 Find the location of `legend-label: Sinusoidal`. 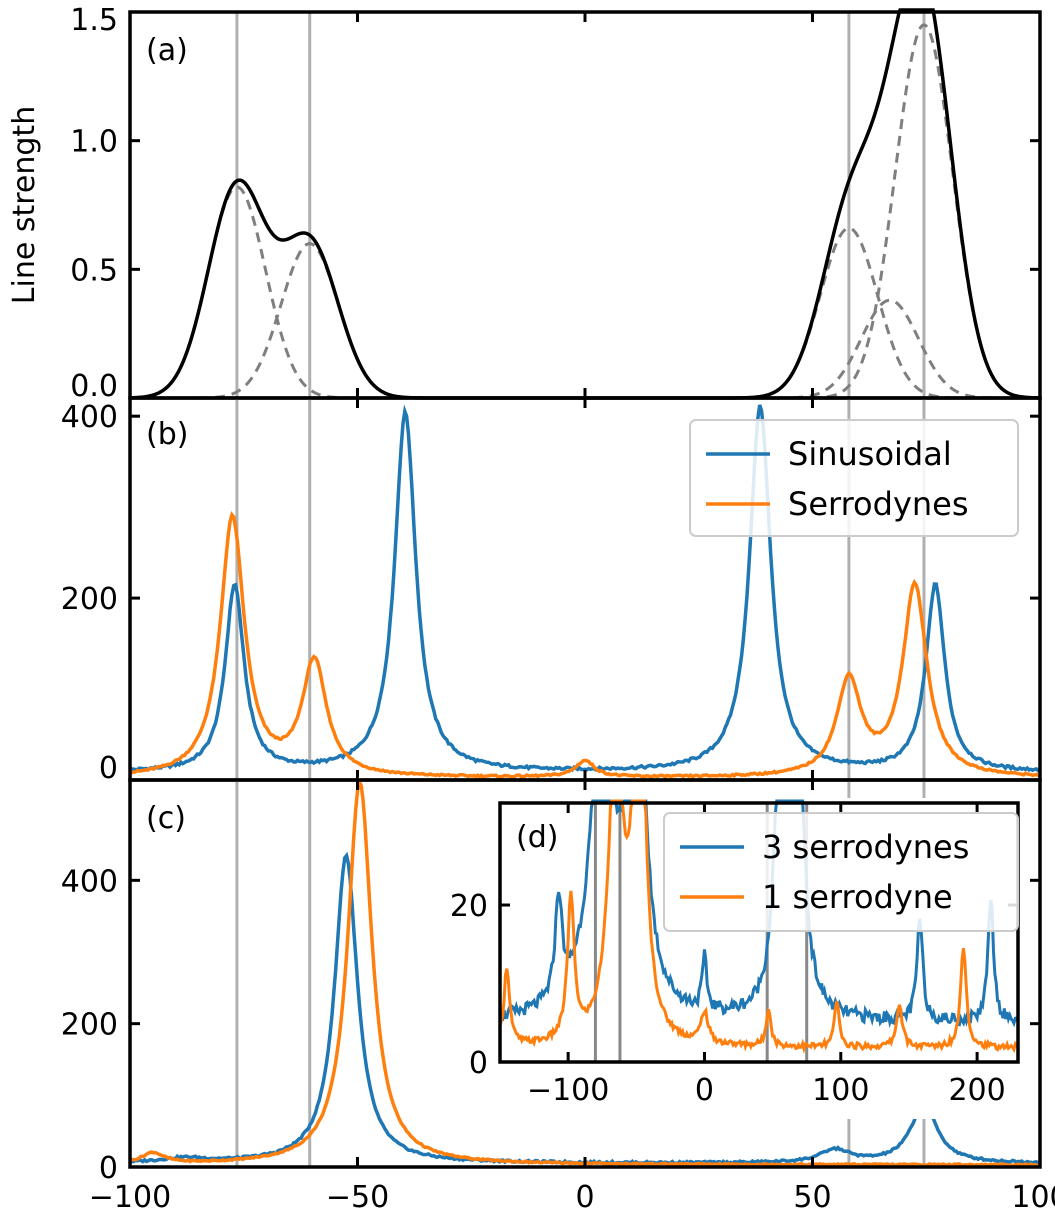

legend-label: Sinusoidal is located at coordinates (870, 454).